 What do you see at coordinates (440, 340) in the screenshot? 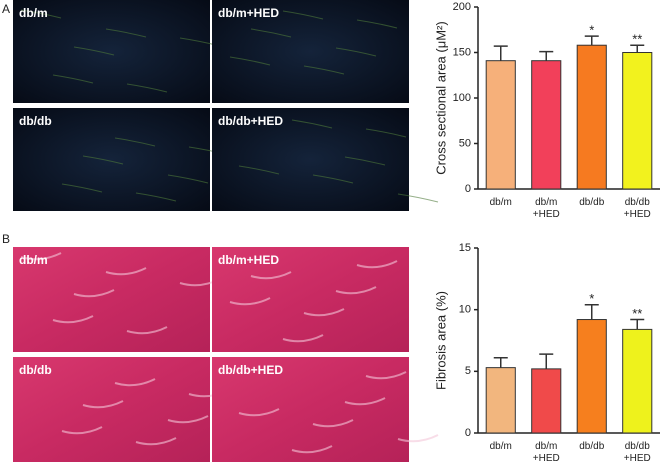
I see `y-axis-label: Fibrosis area (%)` at bounding box center [440, 340].